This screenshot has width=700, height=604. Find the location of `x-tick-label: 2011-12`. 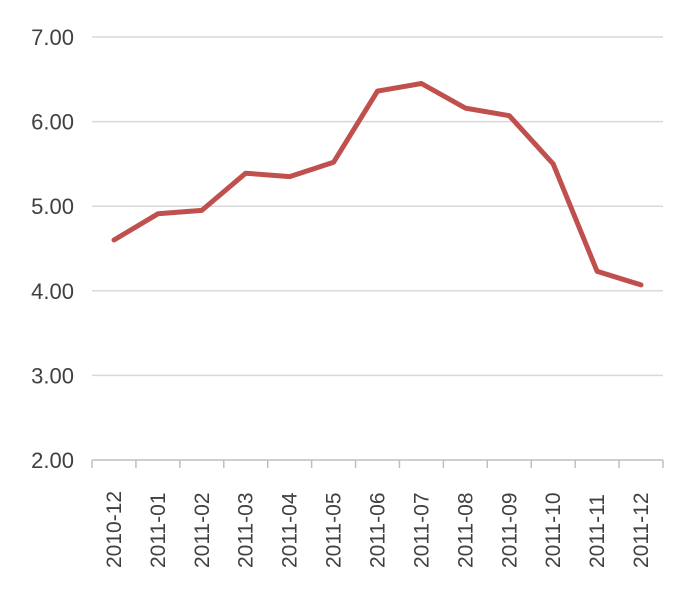

x-tick-label: 2011-12 is located at coordinates (641, 530).